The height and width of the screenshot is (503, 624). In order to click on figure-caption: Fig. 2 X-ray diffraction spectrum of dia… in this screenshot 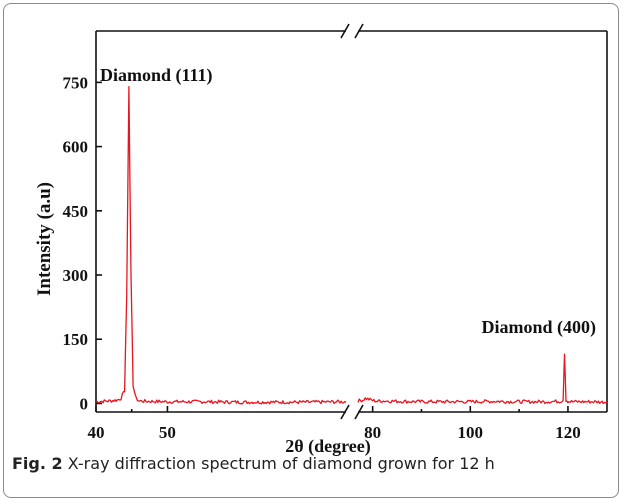, I will do `click(253, 463)`.